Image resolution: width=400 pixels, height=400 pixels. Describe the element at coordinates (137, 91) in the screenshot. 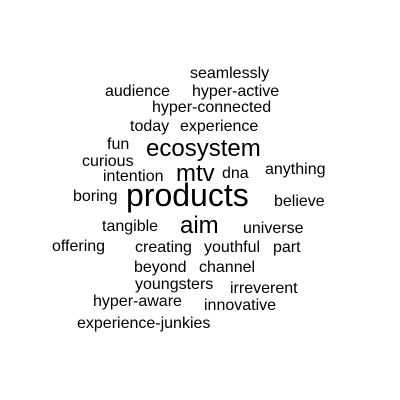

I see `cloud-word-audience: audience` at that location.